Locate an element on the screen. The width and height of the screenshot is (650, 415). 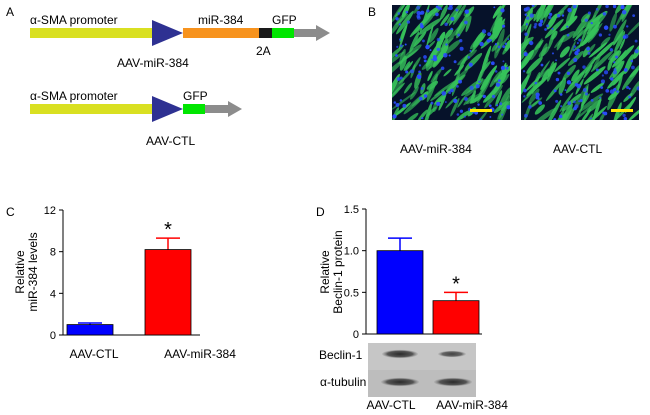
construct2-tail-arrowhead is located at coordinates (235, 109).